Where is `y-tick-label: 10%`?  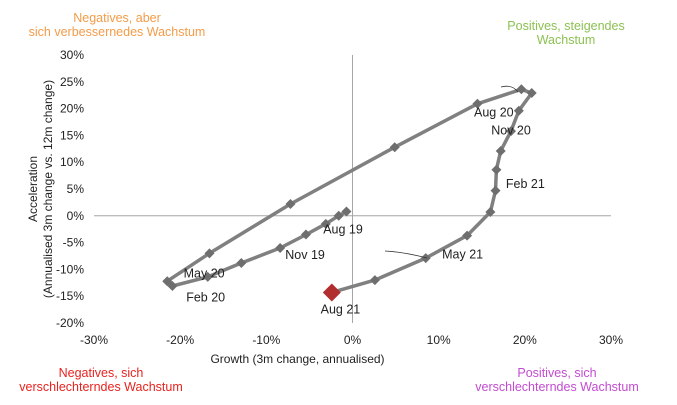
y-tick-label: 10% is located at coordinates (72, 162).